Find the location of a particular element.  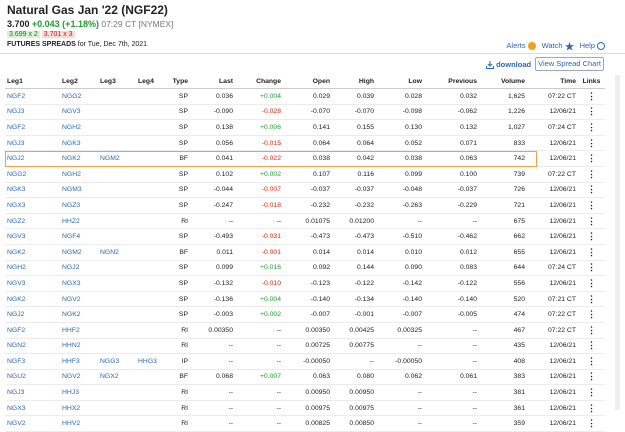

leg-link: HHX2 is located at coordinates (79, 408).